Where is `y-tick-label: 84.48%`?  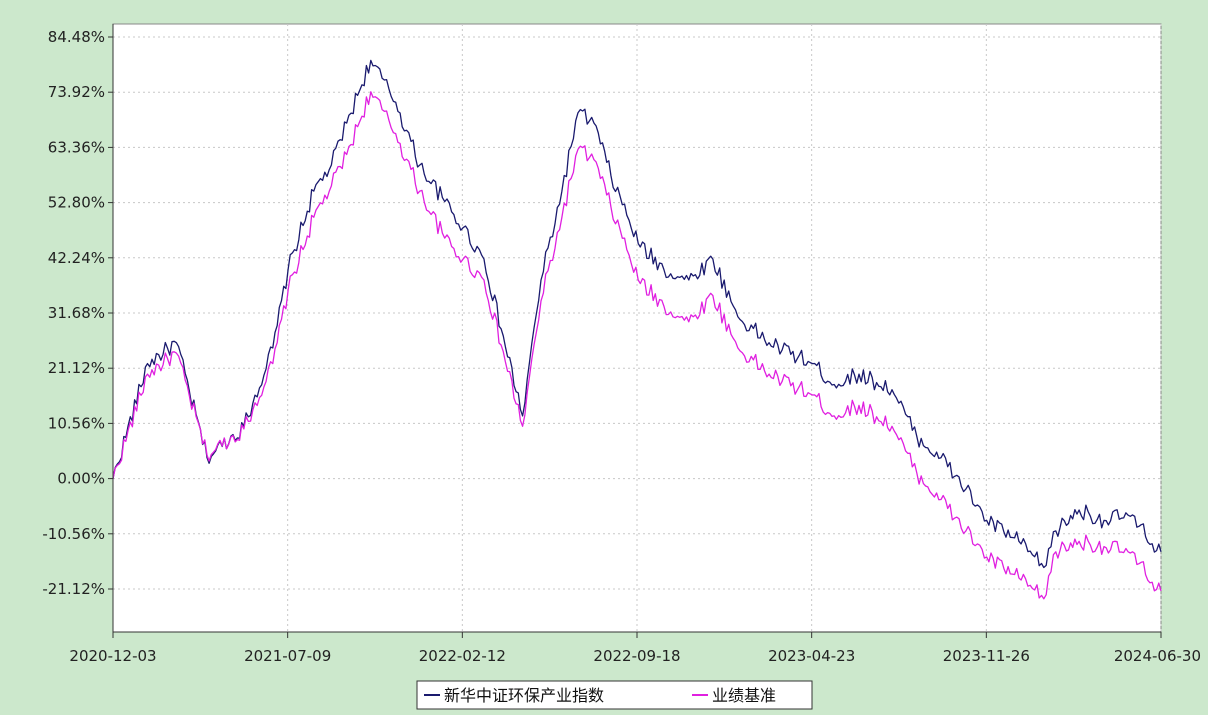 y-tick-label: 84.48% is located at coordinates (76, 37).